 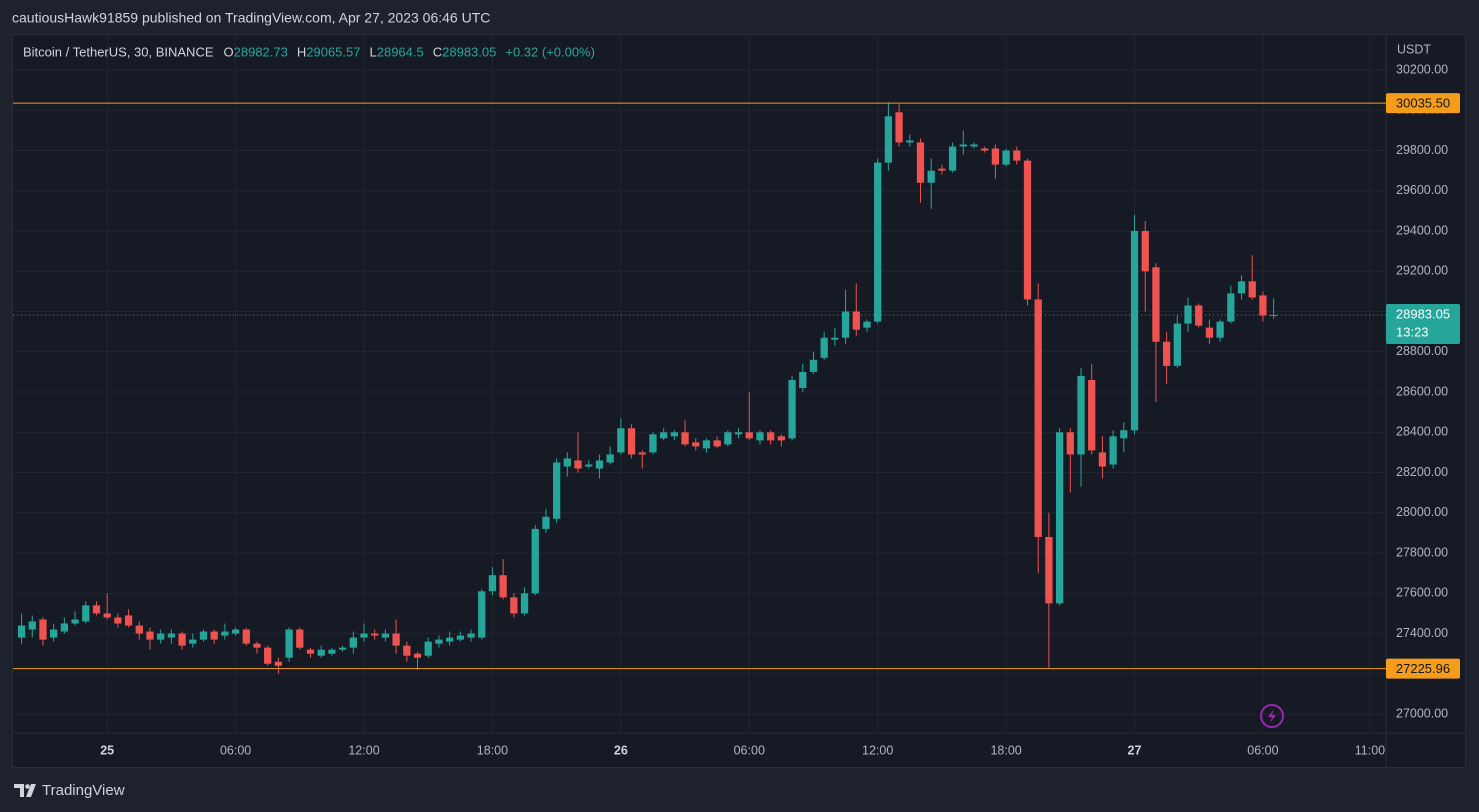 What do you see at coordinates (301, 51) in the screenshot?
I see `legend-high-letter: H` at bounding box center [301, 51].